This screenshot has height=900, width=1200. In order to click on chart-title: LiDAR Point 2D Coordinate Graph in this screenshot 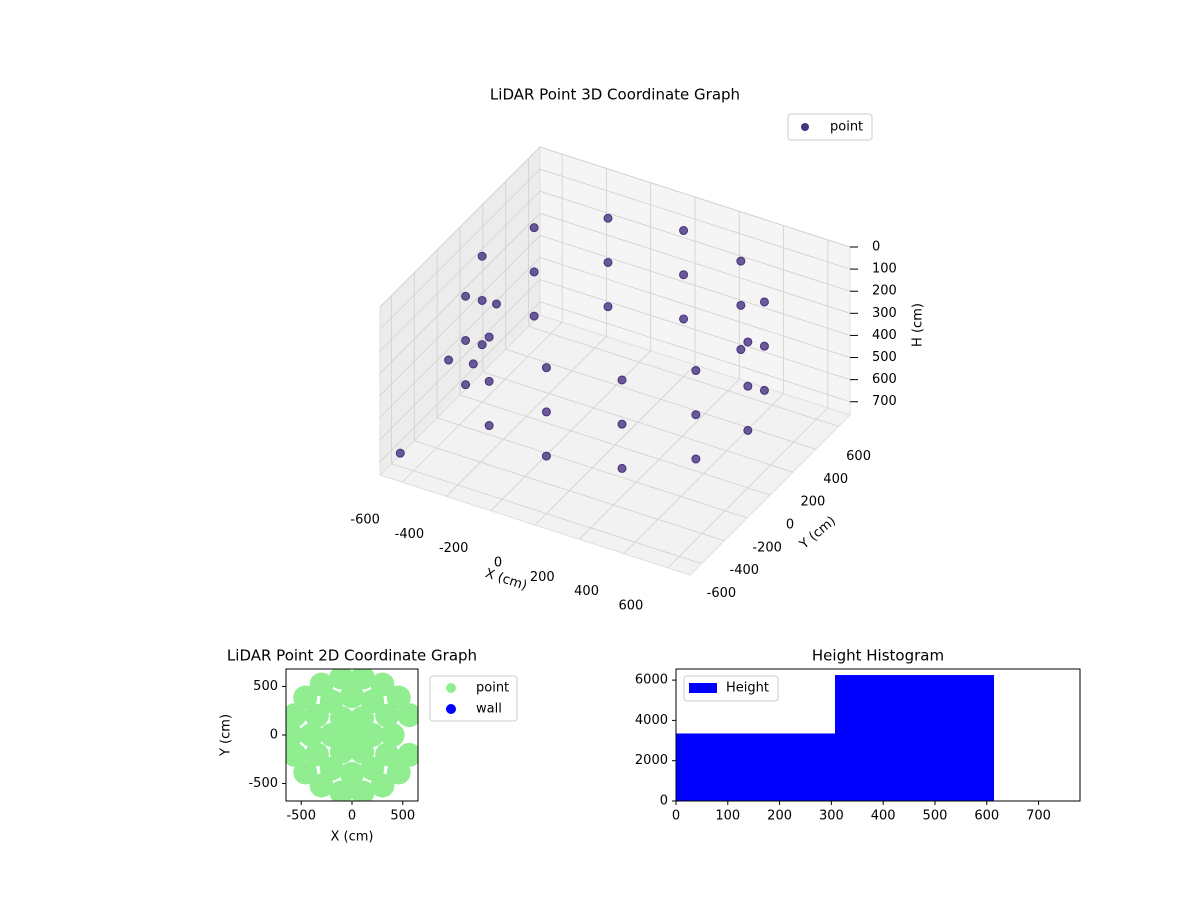, I will do `click(352, 656)`.